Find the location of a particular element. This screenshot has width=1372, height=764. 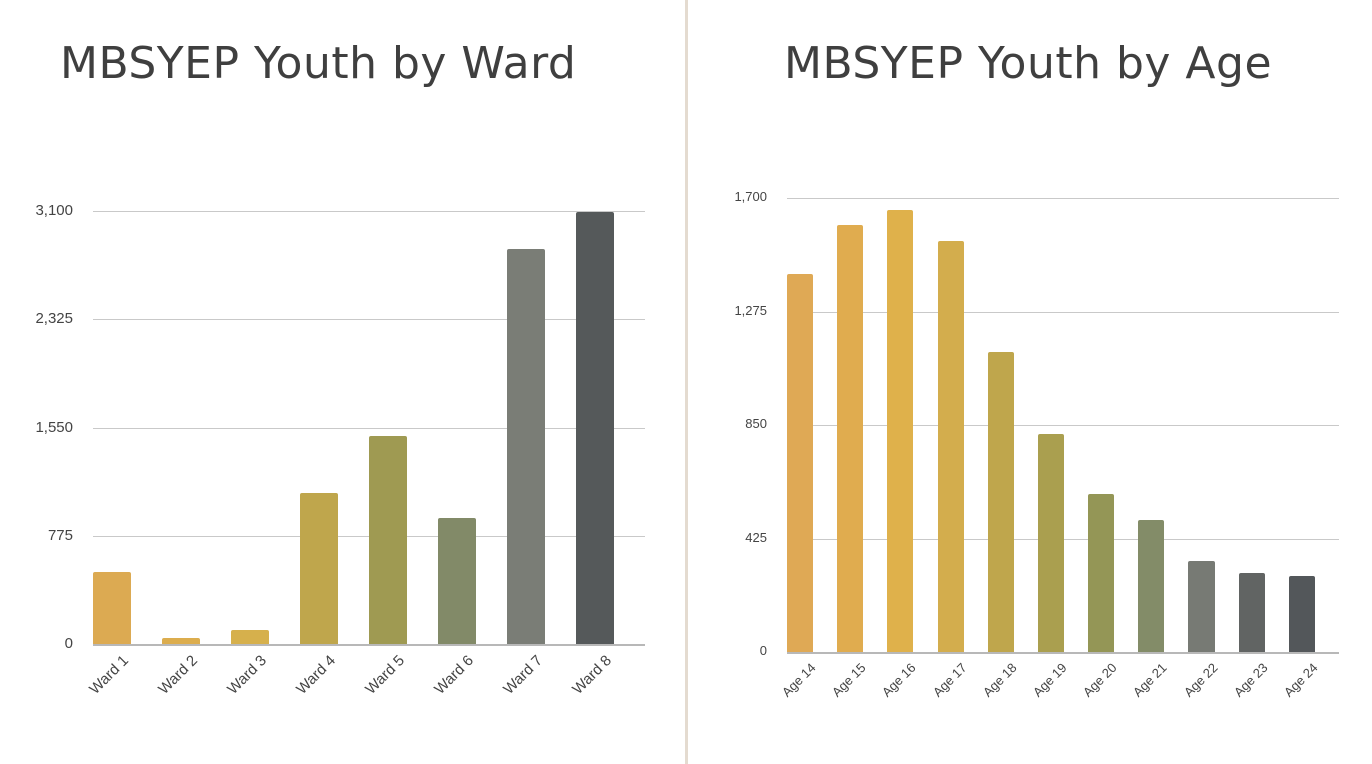

y-tick-label: 1,275 is located at coordinates (750, 310).